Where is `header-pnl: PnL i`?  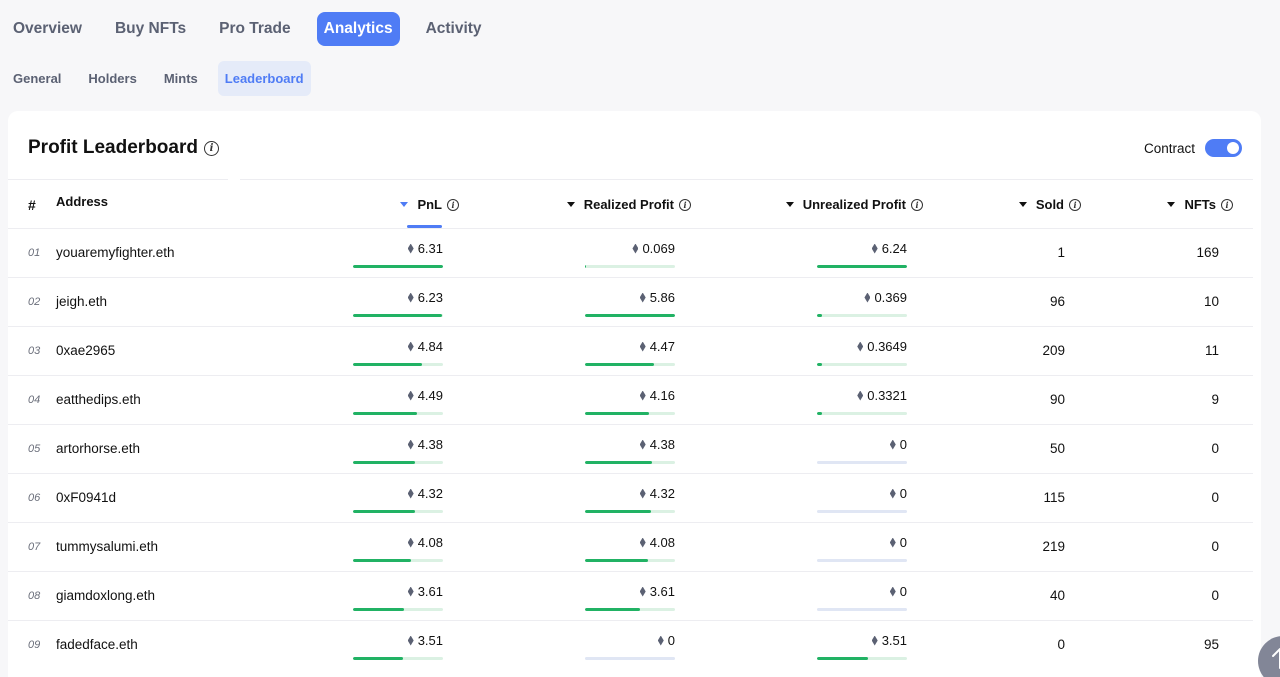 header-pnl: PnL i is located at coordinates (429, 204).